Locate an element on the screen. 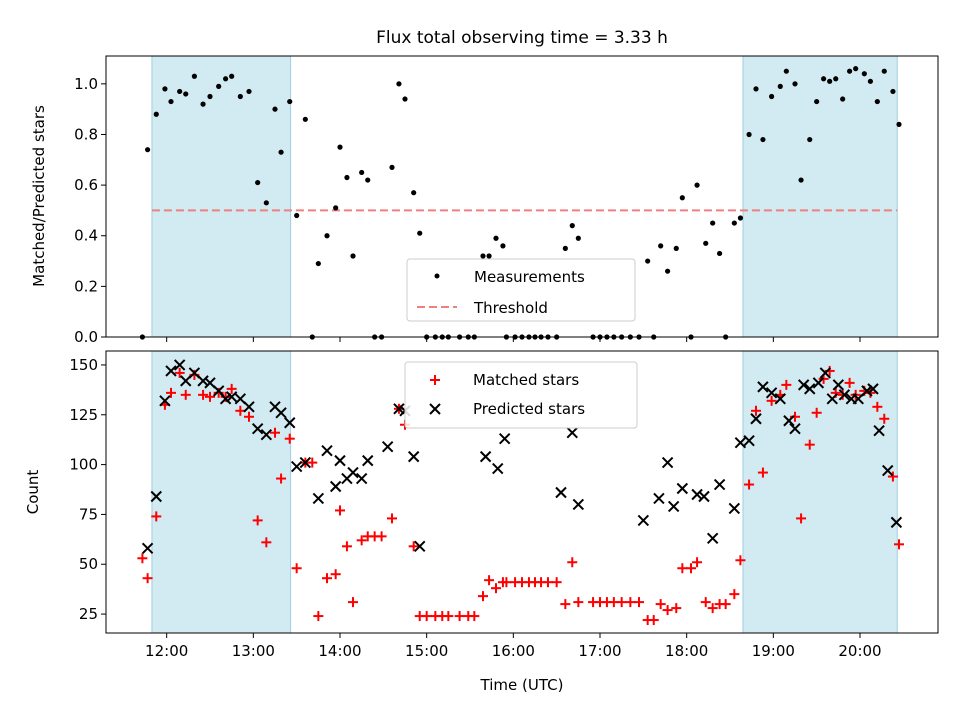 Image resolution: width=960 pixels, height=720 pixels. top-y-ticks: 0.0 0.2 0.4 0.6 0.8 1.0 is located at coordinates (90, 210).